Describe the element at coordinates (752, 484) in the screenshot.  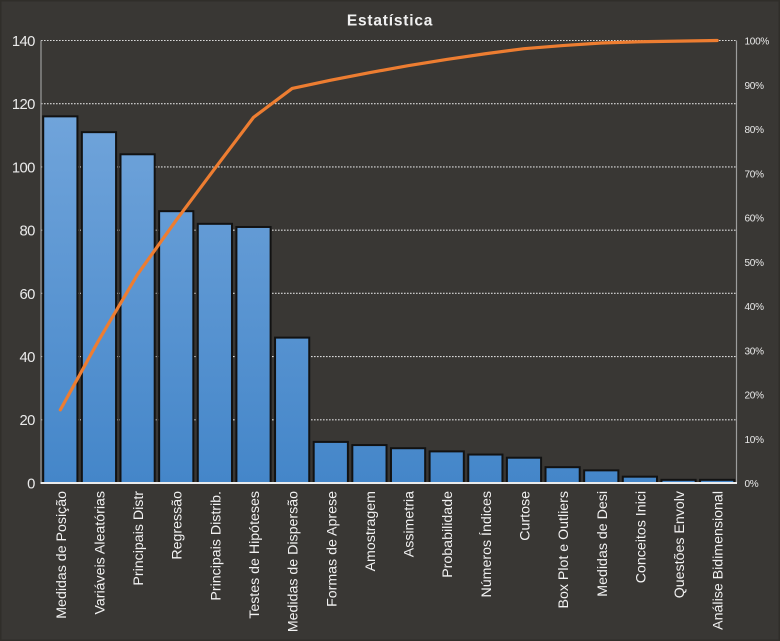
I see `svg-text: 0%` at that location.